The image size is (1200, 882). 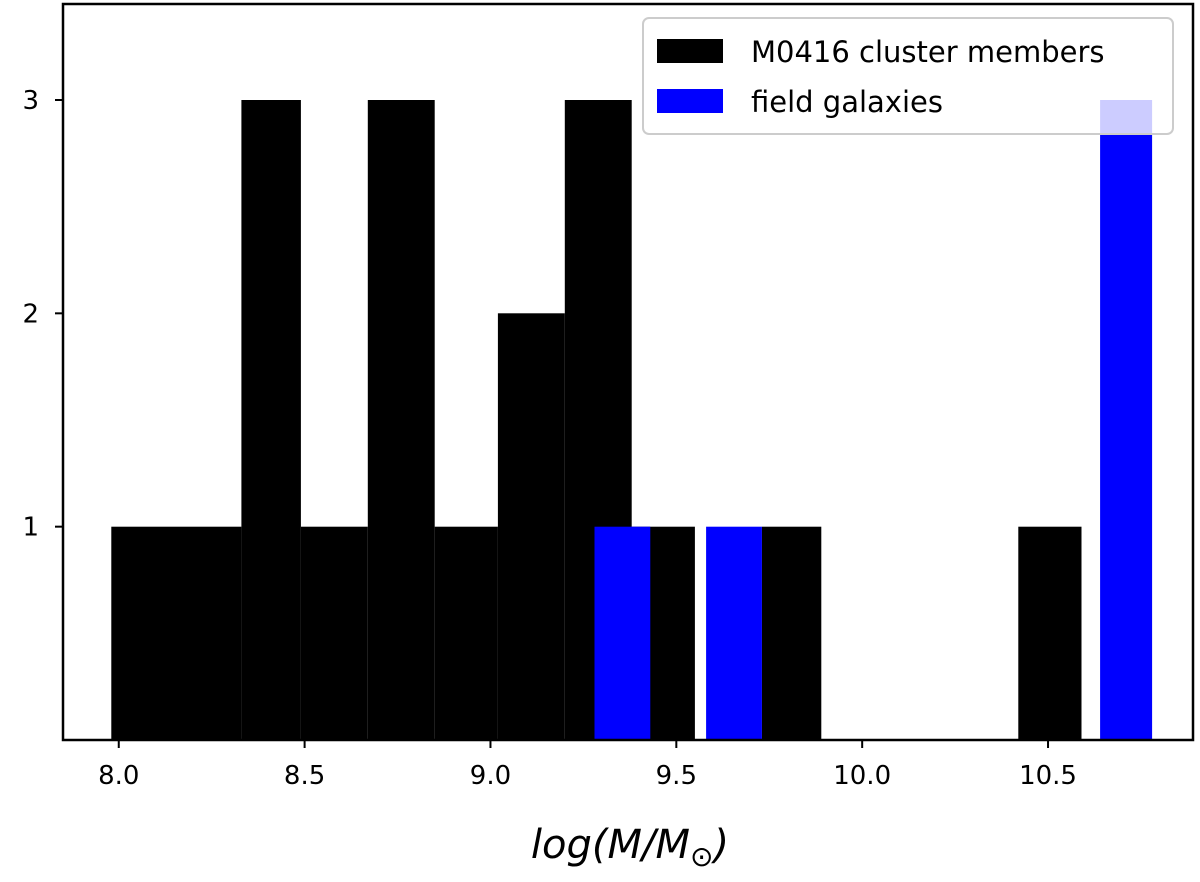 What do you see at coordinates (676, 776) in the screenshot?
I see `x-tick-label: 9.5` at bounding box center [676, 776].